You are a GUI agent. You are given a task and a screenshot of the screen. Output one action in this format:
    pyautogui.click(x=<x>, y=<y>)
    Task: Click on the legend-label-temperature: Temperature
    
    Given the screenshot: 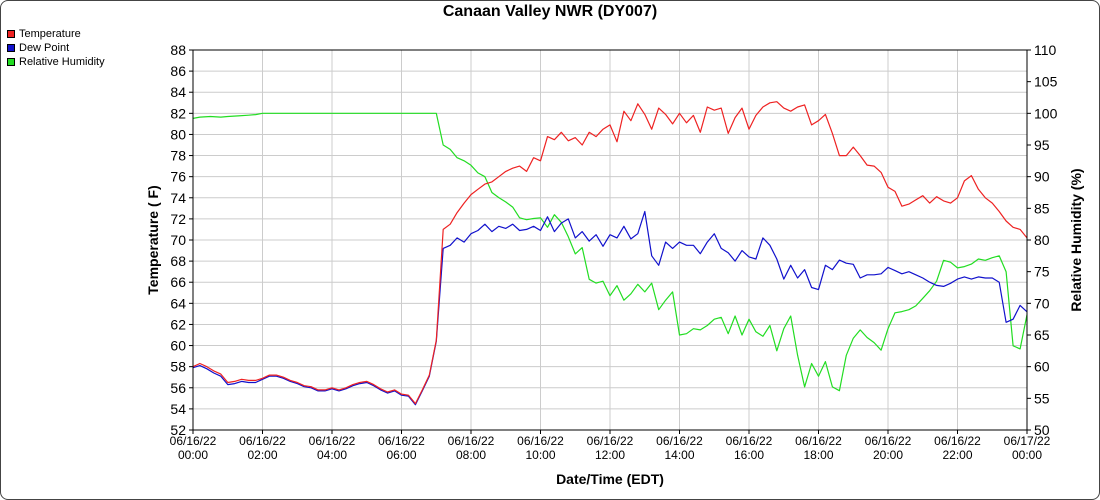 What is the action you would take?
    pyautogui.click(x=50, y=34)
    